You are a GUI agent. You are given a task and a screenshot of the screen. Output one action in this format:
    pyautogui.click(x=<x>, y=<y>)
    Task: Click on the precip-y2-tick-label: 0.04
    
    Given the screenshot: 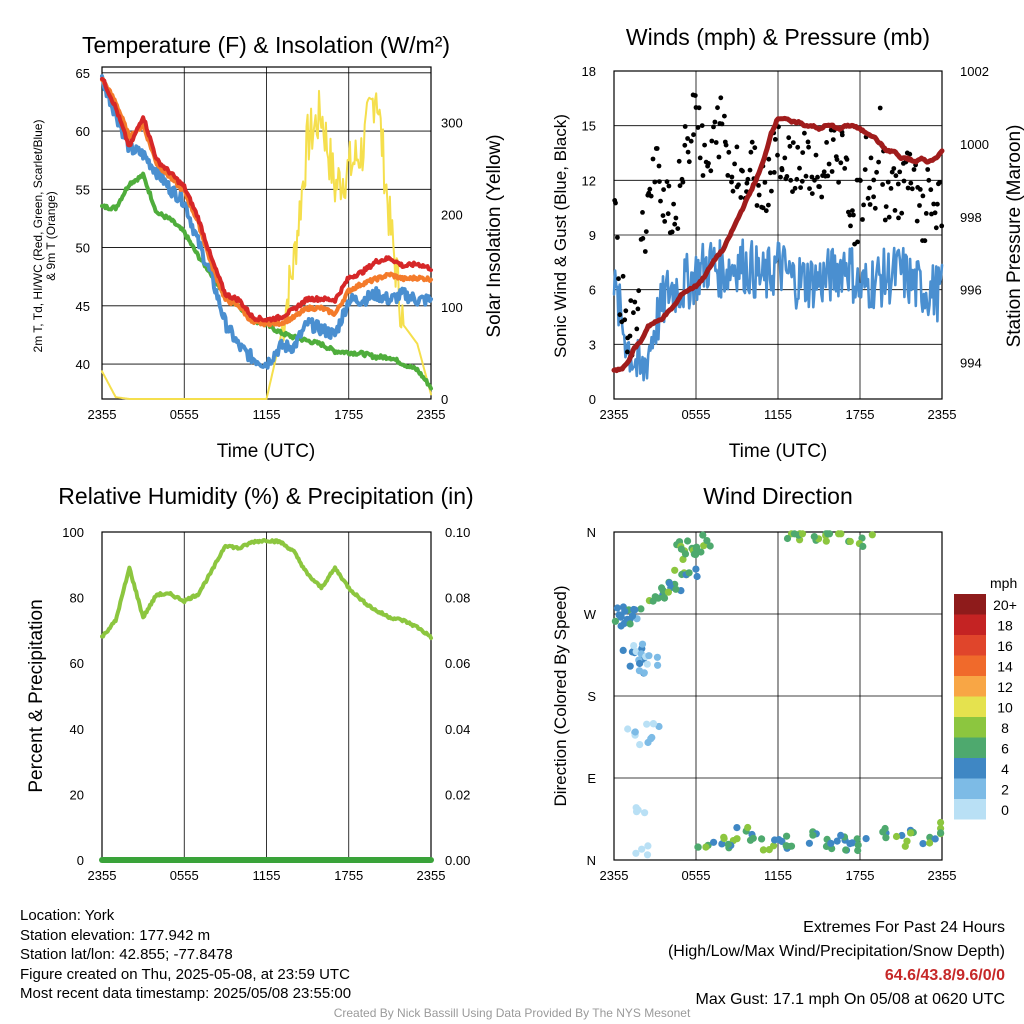 What is the action you would take?
    pyautogui.click(x=457, y=729)
    